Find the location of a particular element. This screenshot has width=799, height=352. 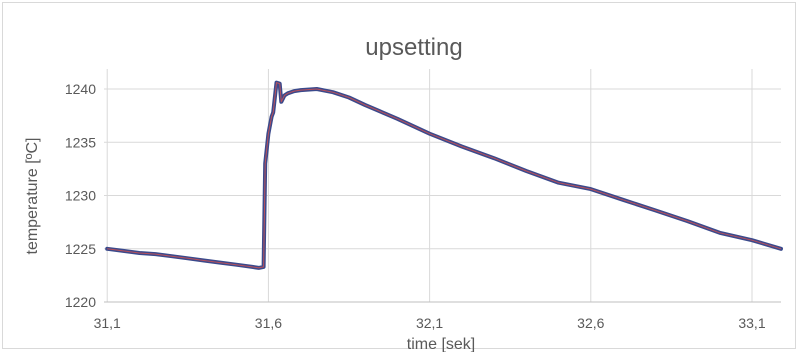

x-tick-label: 32,6 is located at coordinates (590, 323).